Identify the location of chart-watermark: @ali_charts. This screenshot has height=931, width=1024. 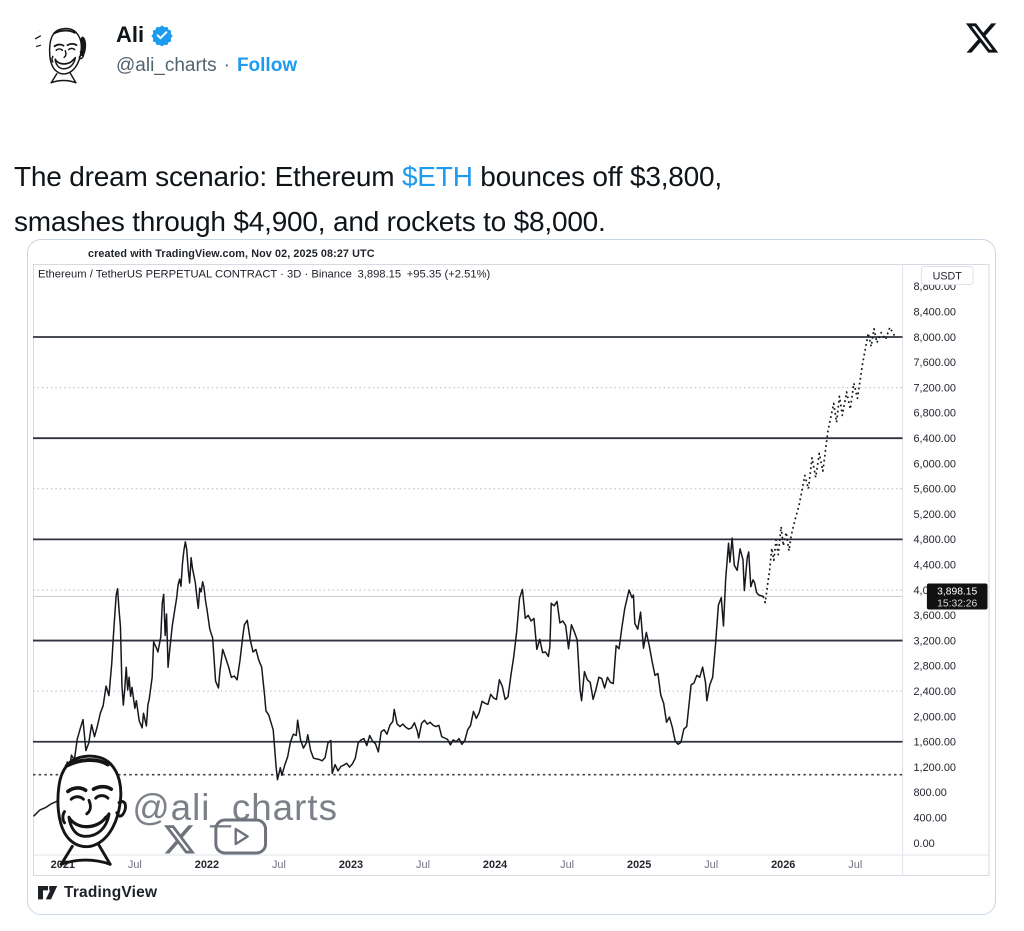
(197, 810).